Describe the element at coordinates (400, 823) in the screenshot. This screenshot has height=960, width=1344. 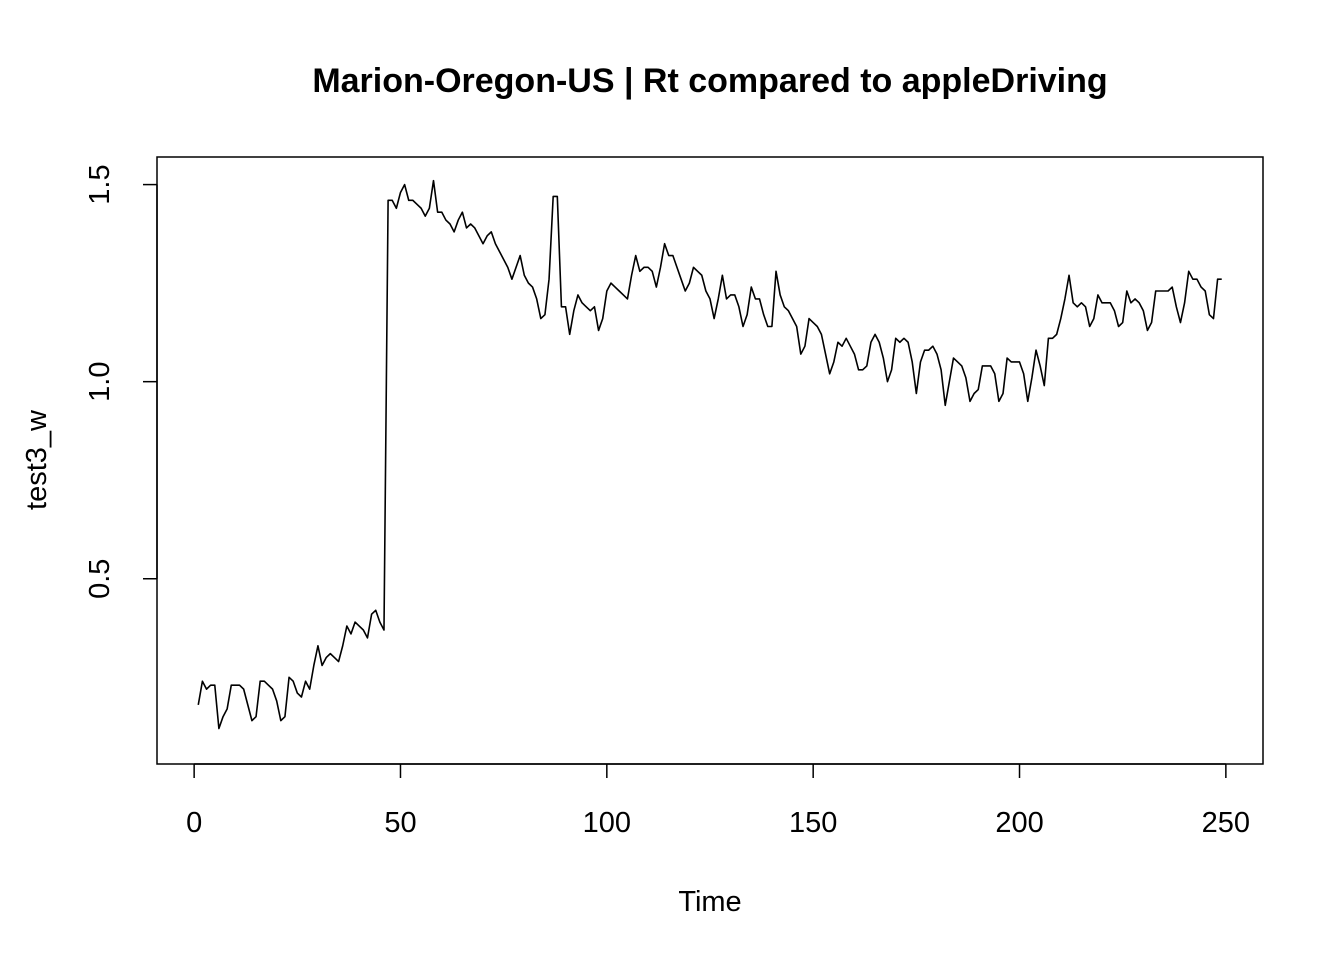
I see `x-tick-label: 50` at that location.